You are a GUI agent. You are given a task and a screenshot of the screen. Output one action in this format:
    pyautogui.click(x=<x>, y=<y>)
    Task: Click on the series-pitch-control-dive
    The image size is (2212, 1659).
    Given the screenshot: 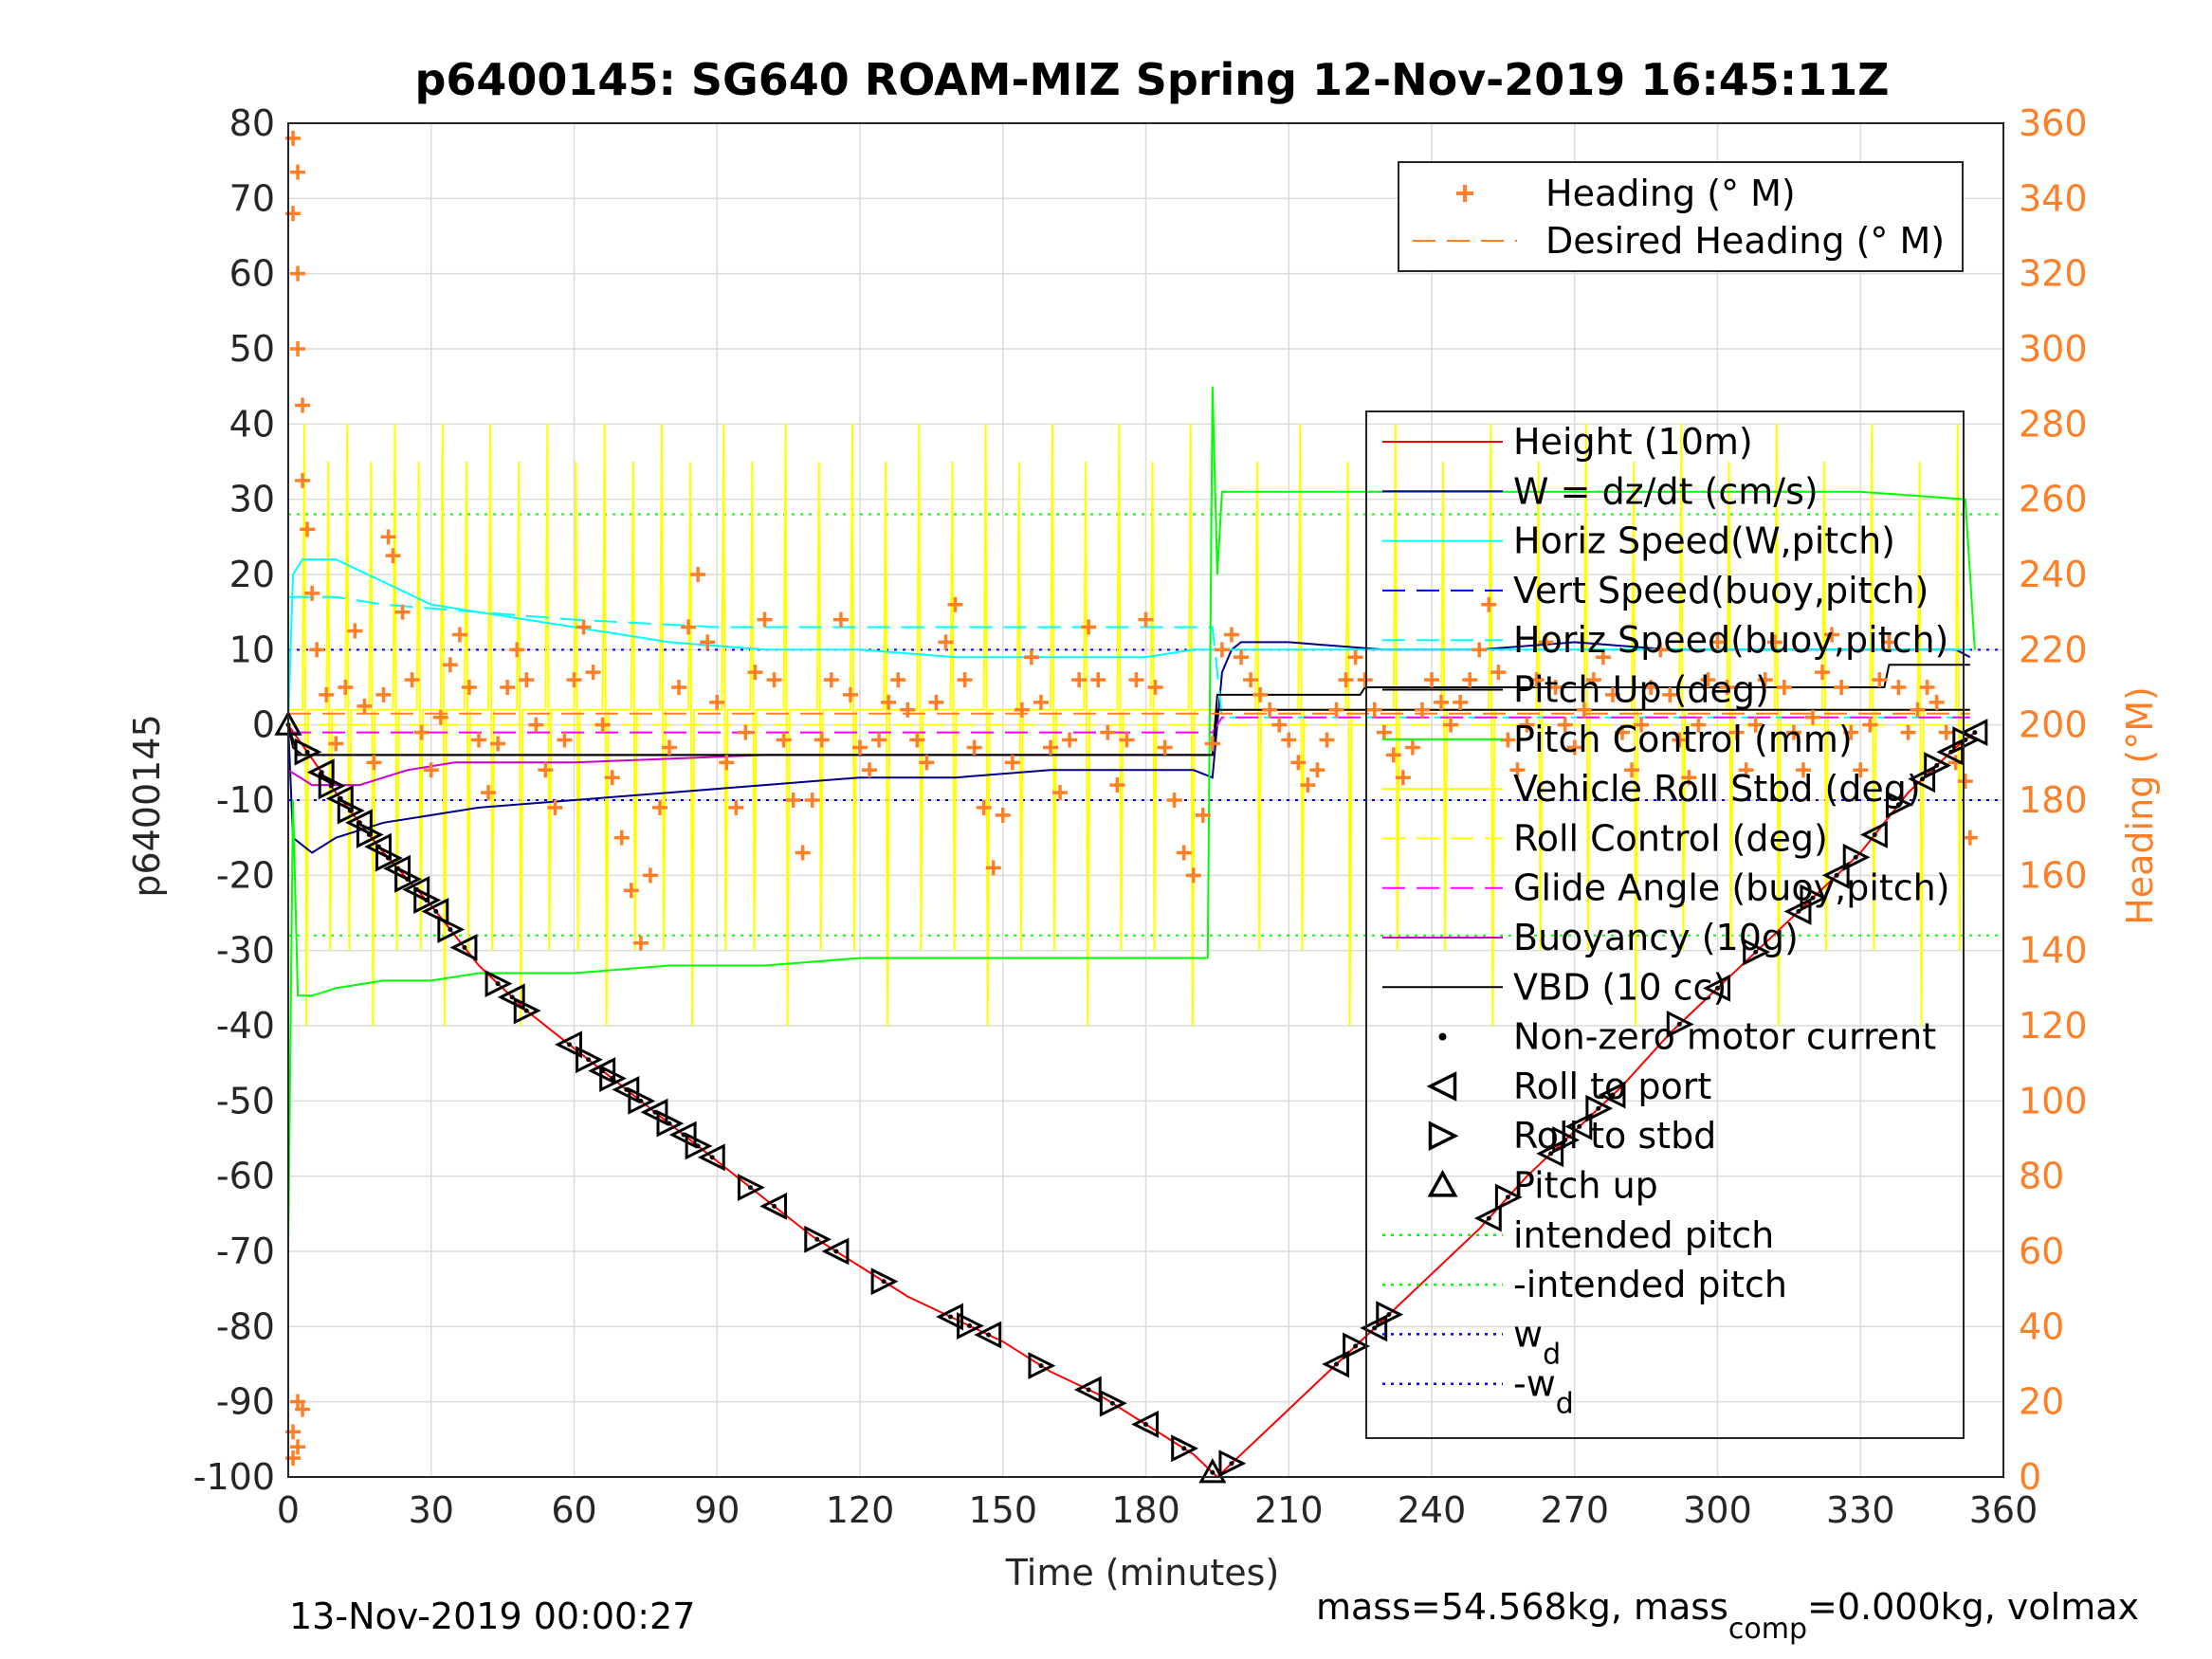 What is the action you would take?
    pyautogui.click(x=747, y=1025)
    